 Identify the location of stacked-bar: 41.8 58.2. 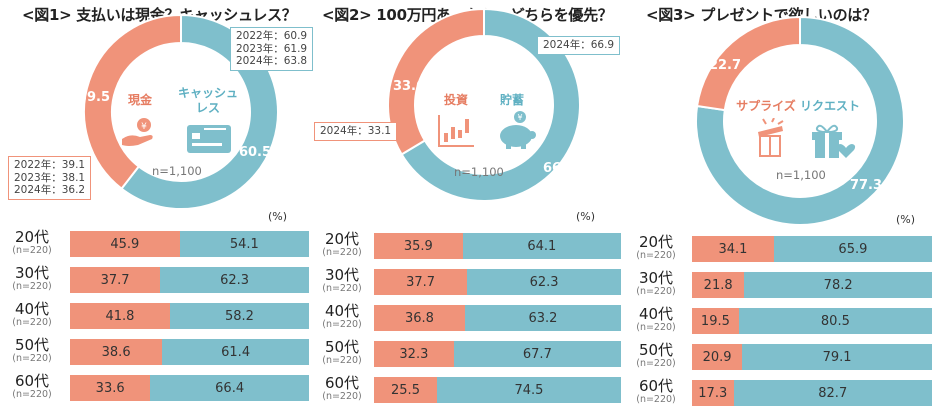
(189, 316).